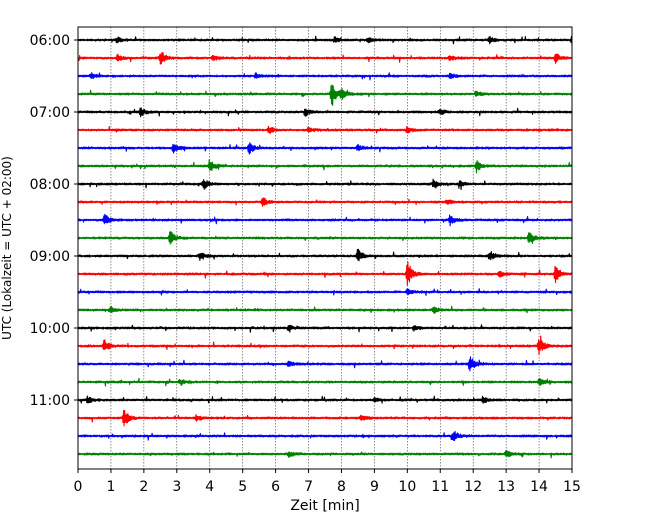 The image size is (650, 520). I want to click on x-tick-label-0: 0, so click(78, 487).